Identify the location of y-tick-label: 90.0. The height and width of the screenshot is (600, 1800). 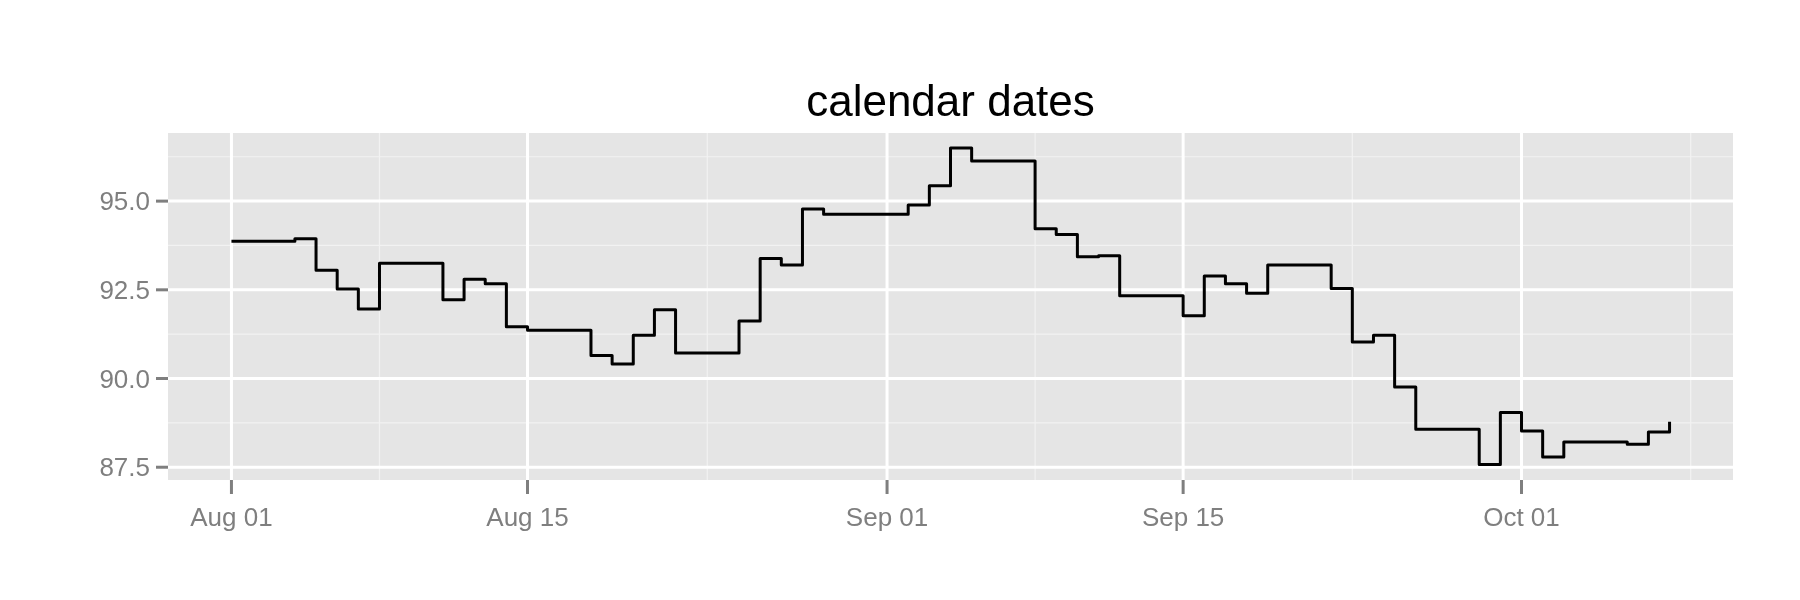
(124, 378).